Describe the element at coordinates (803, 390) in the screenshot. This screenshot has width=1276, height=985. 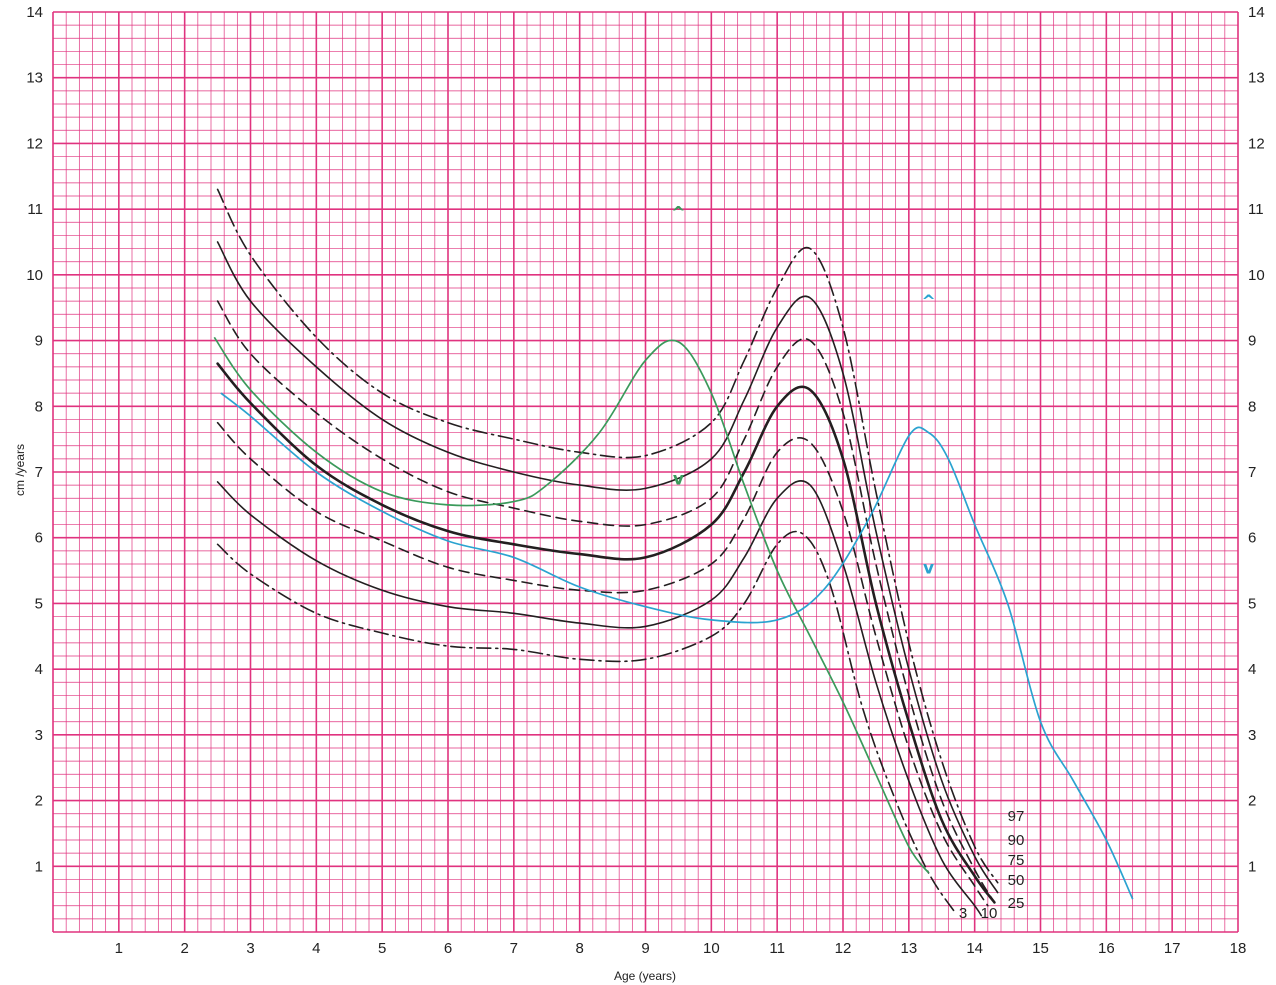
I see `marker-layer: ^ v ^ v` at that location.